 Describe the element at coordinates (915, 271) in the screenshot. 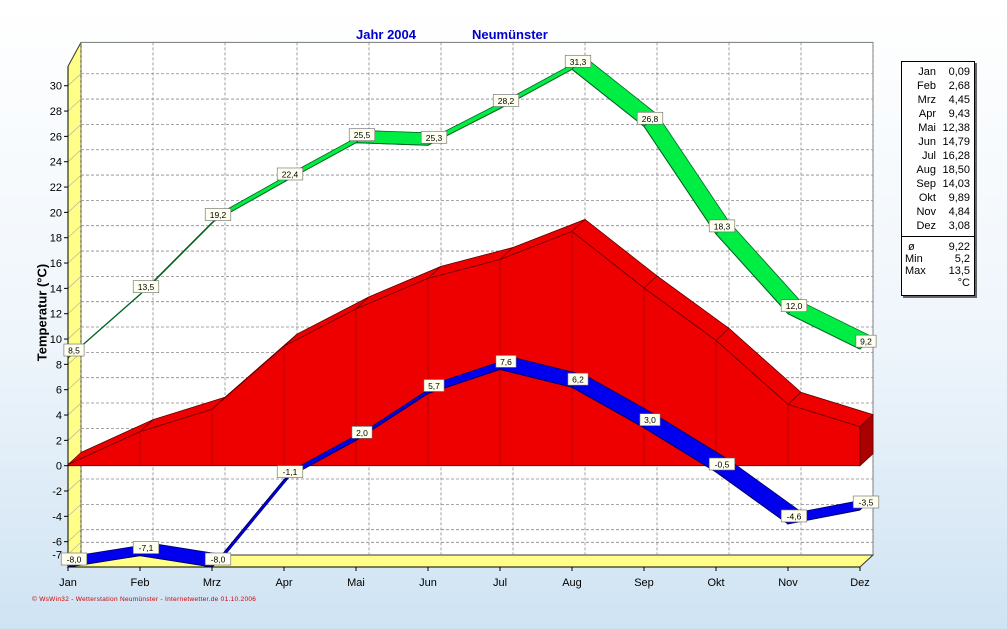

I see `stats-max-label: Max` at that location.